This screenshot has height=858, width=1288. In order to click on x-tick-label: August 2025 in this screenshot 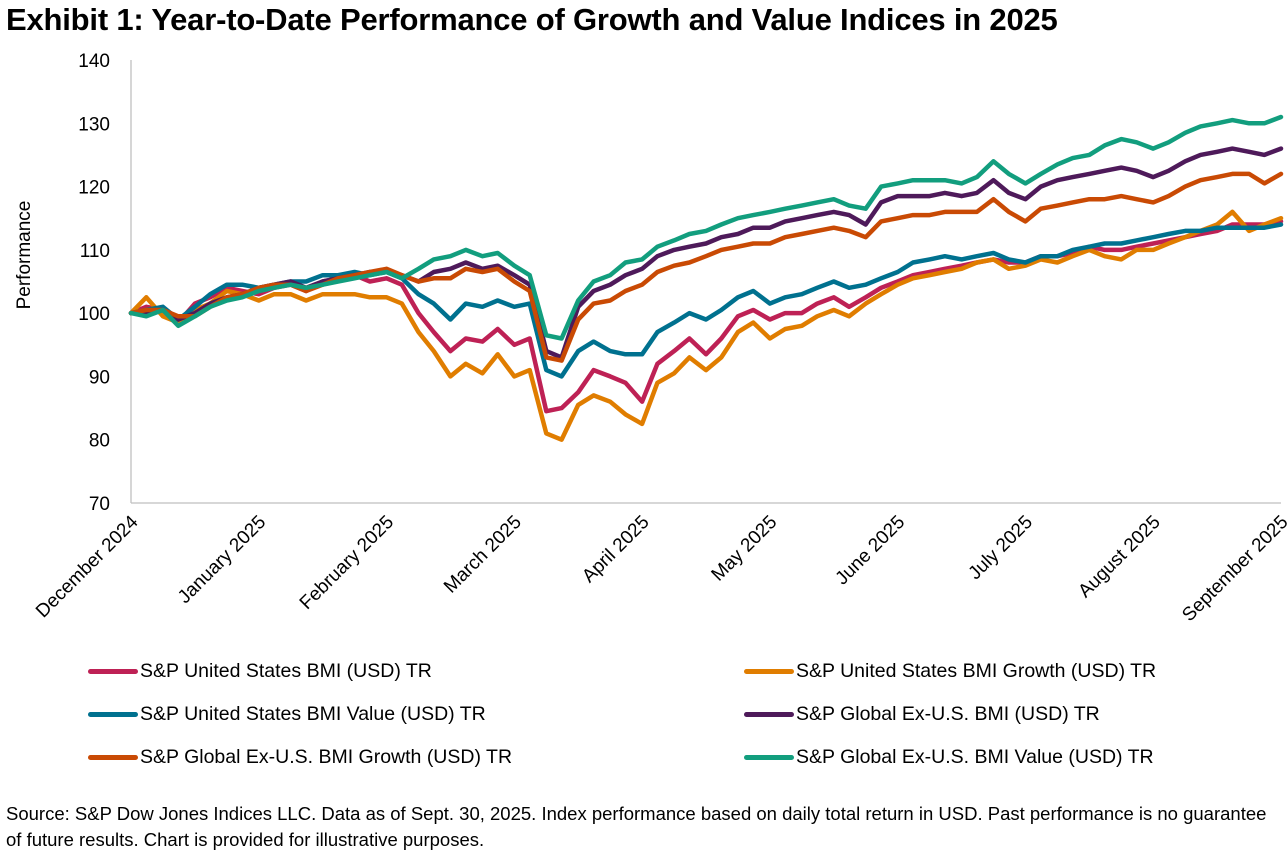, I will do `click(1119, 557)`.